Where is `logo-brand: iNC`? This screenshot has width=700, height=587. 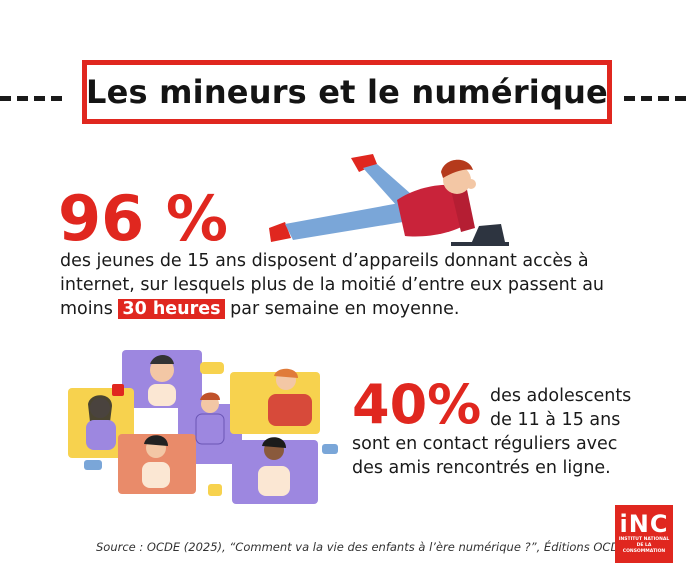
logo-brand: iNC is located at coordinates (644, 524).